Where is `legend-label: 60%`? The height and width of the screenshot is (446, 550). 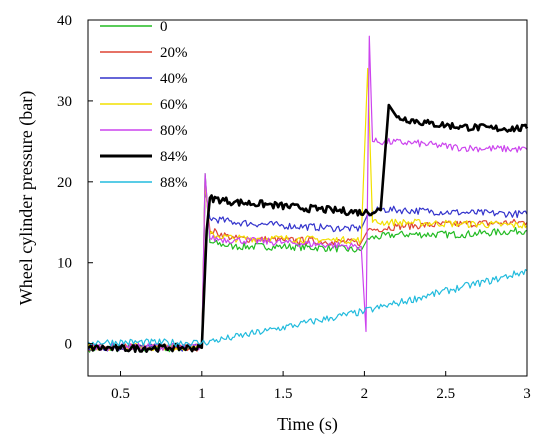
legend-label: 60% is located at coordinates (174, 105).